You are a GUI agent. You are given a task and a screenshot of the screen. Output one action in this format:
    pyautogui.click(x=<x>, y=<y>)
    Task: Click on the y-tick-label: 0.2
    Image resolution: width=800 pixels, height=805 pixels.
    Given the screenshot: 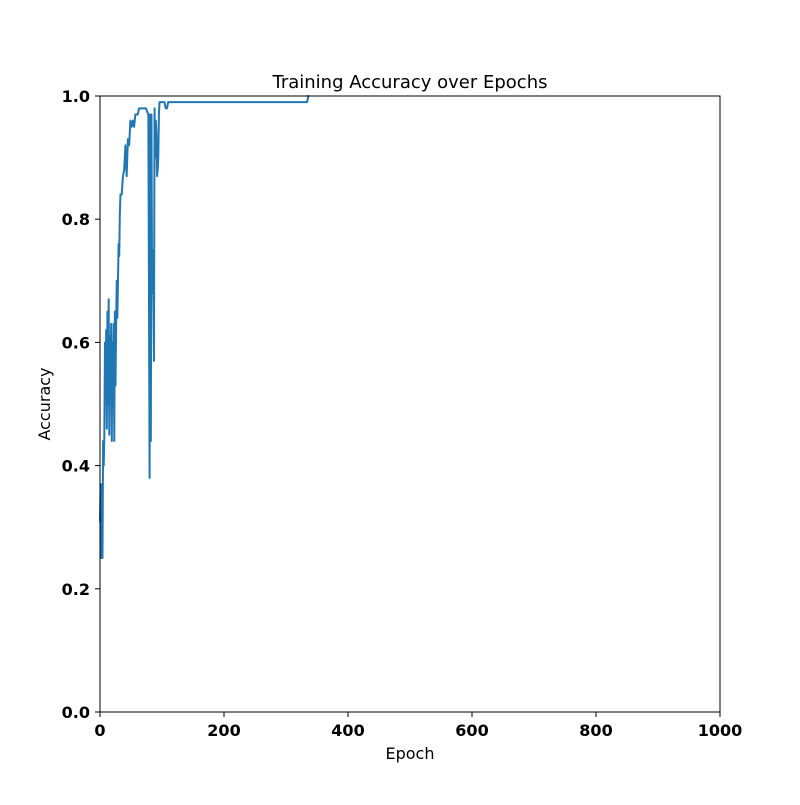 What is the action you would take?
    pyautogui.click(x=76, y=589)
    